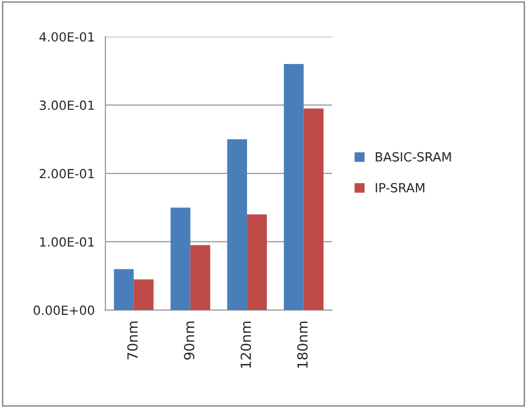 The height and width of the screenshot is (408, 527). I want to click on x-tick-label: 70nm, so click(132, 341).